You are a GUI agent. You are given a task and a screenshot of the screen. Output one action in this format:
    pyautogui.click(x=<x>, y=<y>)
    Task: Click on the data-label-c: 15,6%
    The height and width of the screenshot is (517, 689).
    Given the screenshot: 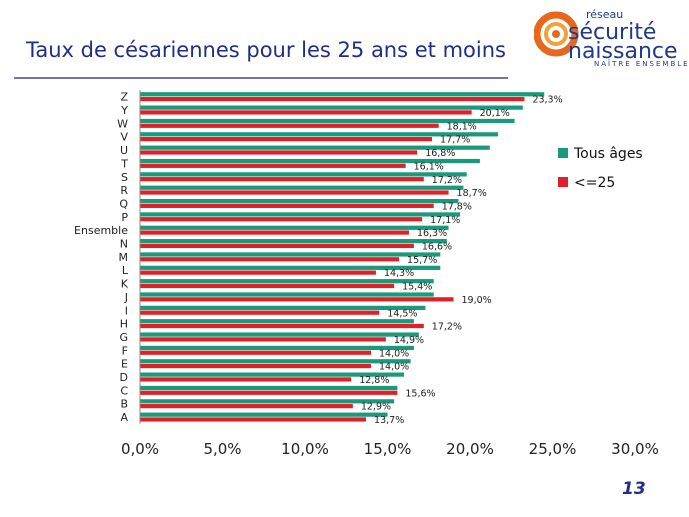 What is the action you would take?
    pyautogui.click(x=420, y=393)
    